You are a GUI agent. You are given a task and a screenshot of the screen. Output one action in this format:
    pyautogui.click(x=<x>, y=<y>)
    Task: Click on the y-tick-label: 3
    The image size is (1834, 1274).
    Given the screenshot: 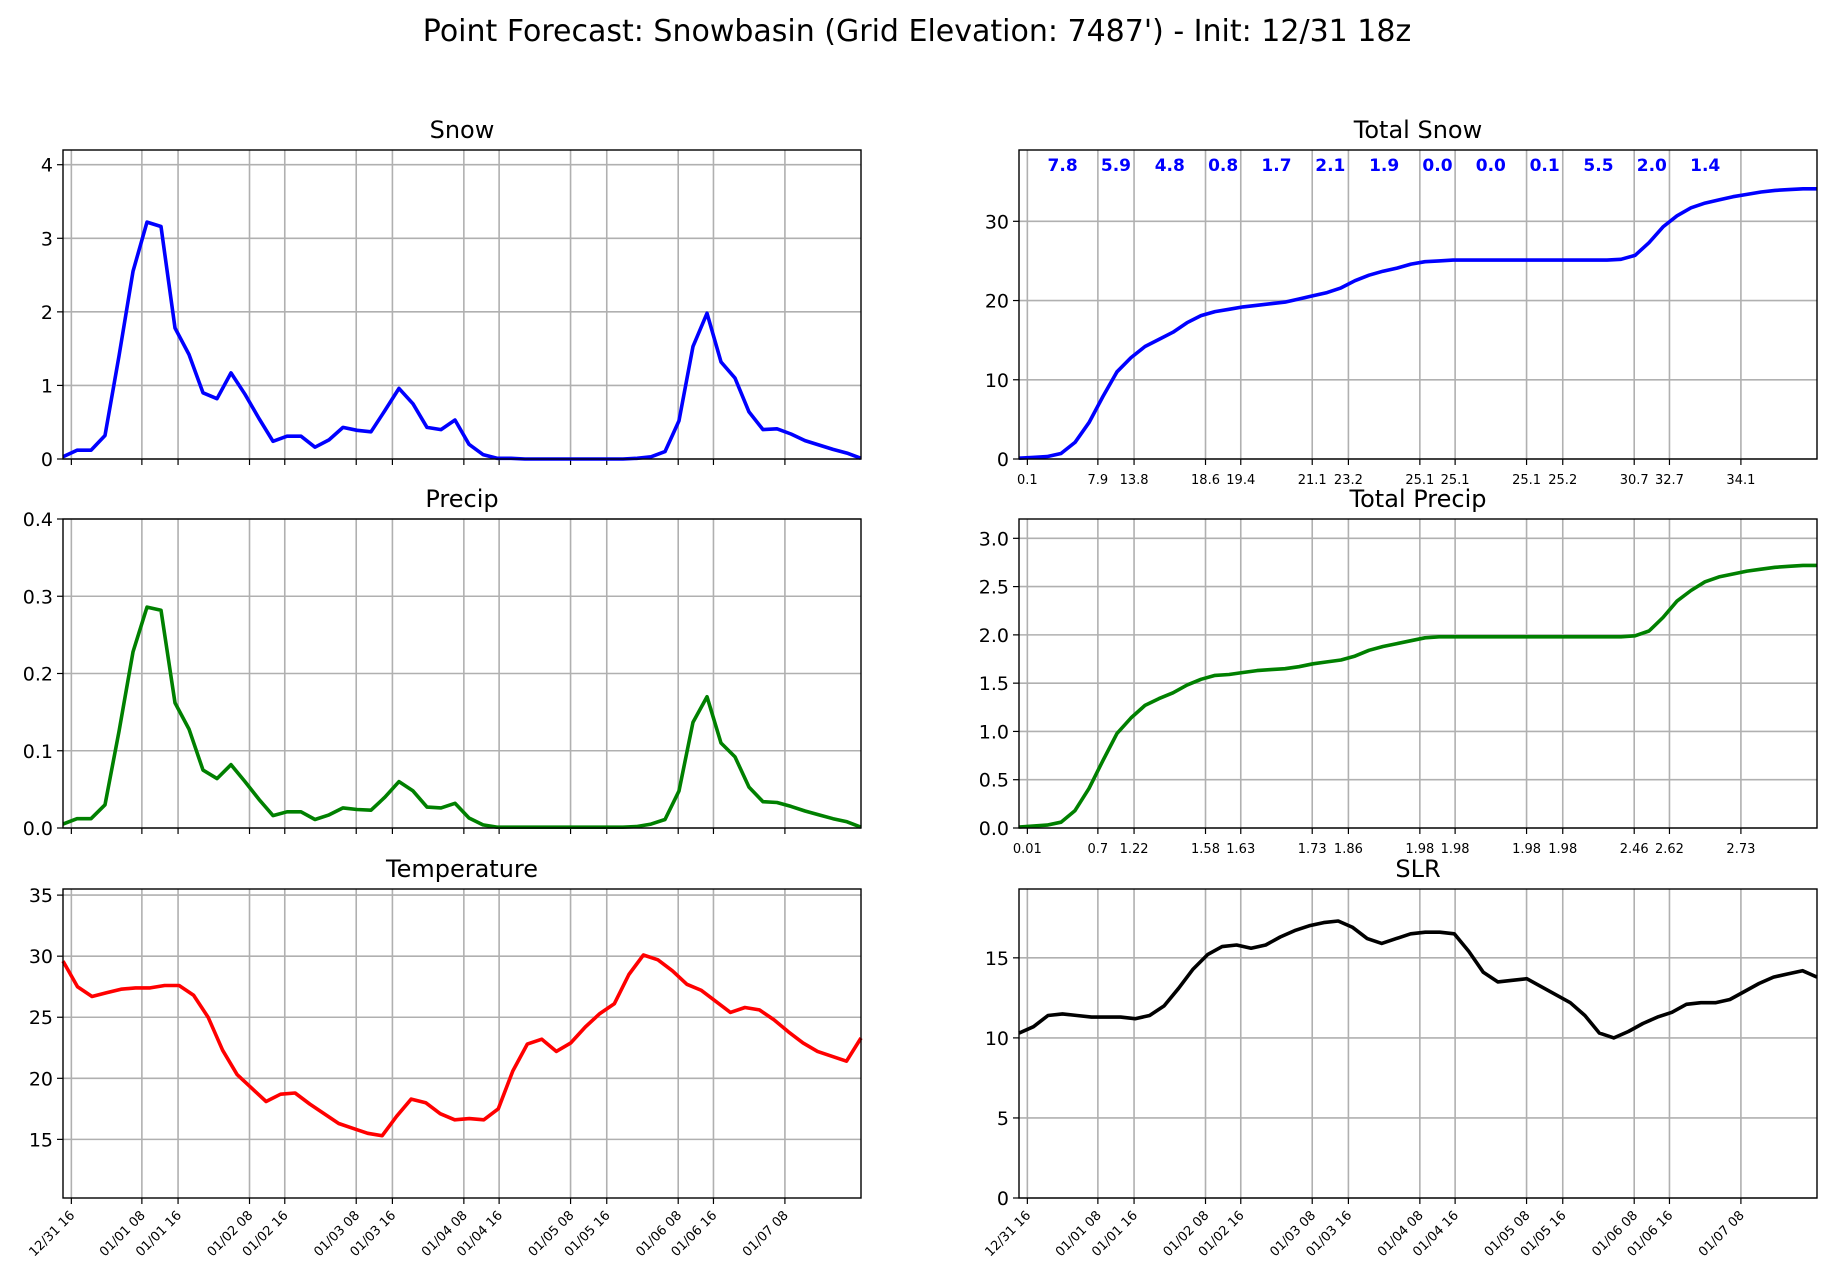 What is the action you would take?
    pyautogui.click(x=47, y=239)
    